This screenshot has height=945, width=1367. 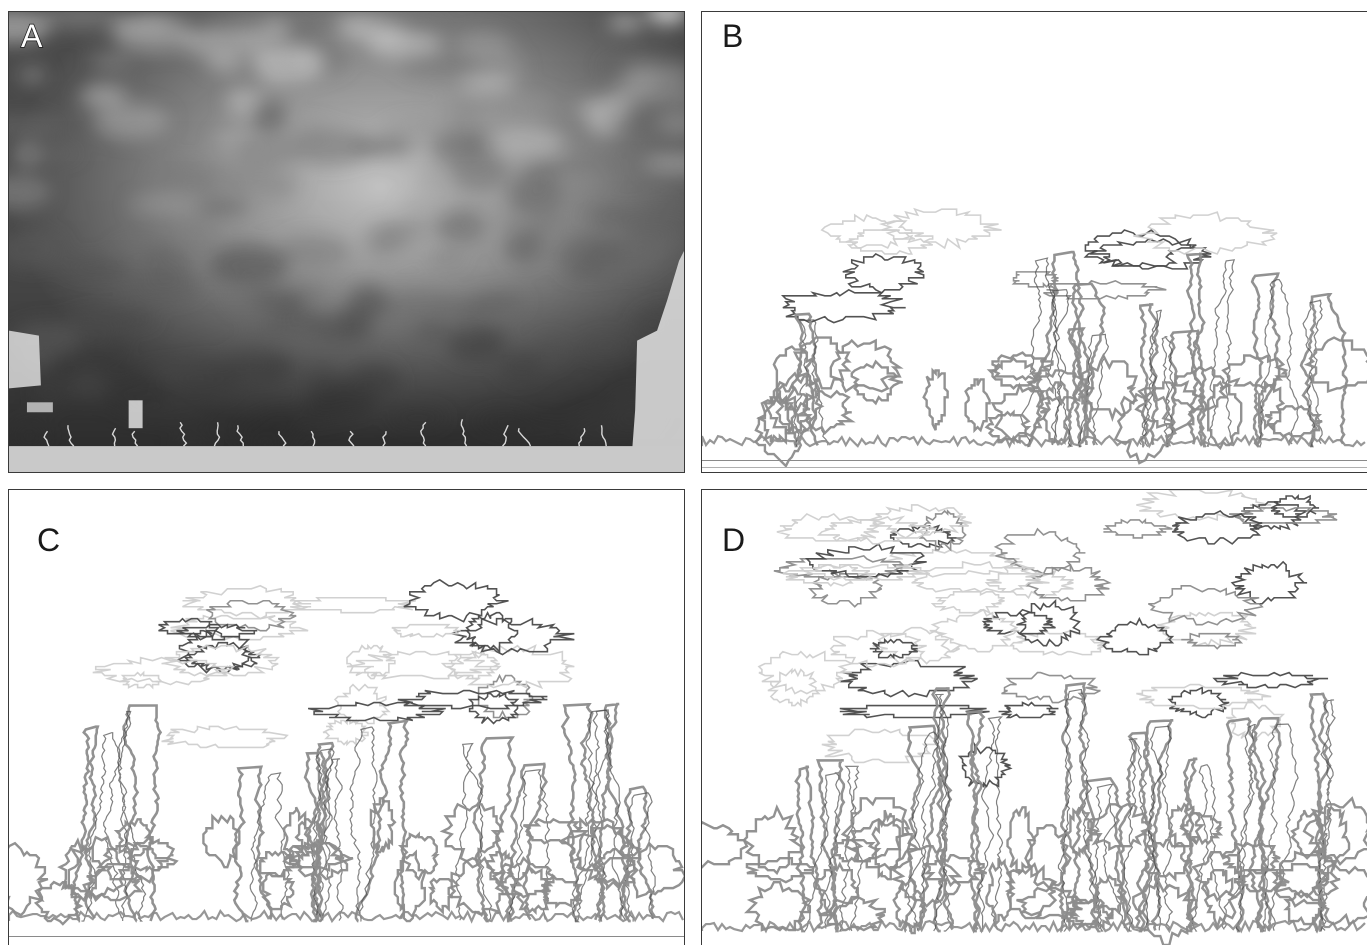 What do you see at coordinates (1034, 460) in the screenshot?
I see `panel-b-baseline` at bounding box center [1034, 460].